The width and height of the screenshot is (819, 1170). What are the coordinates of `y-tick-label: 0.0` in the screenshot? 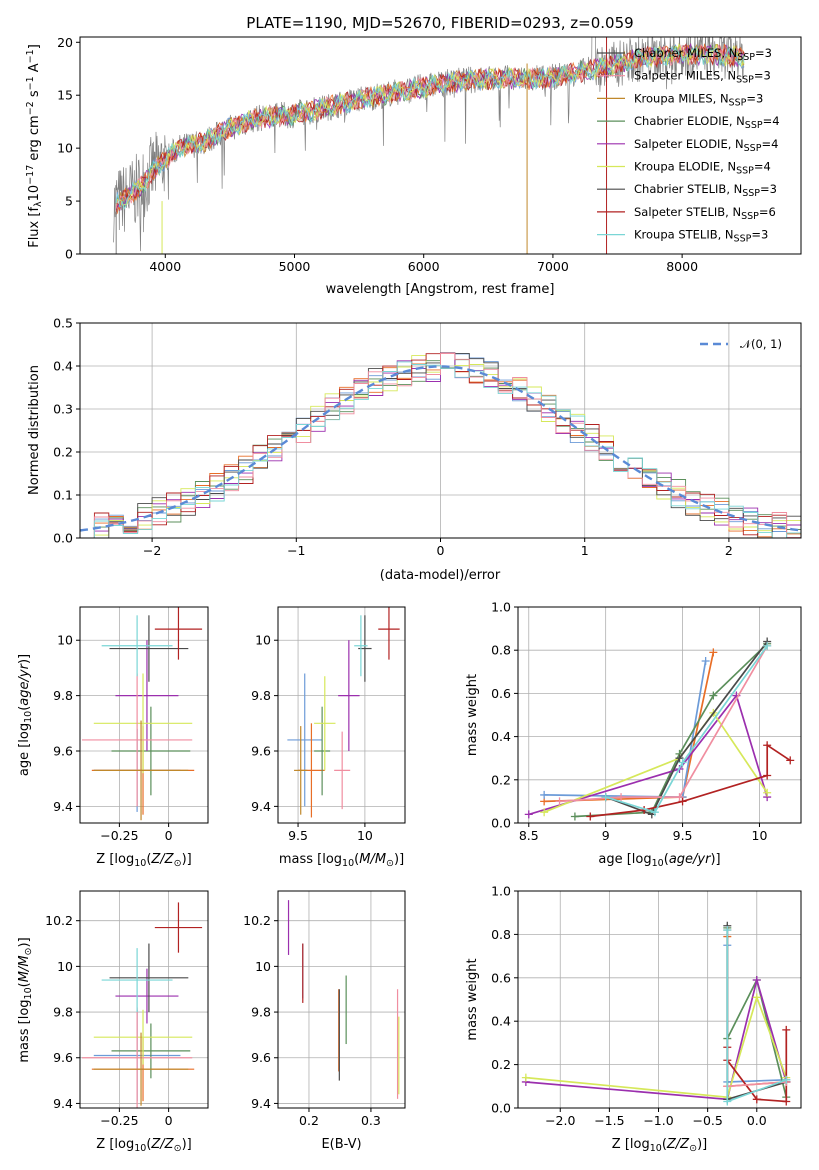 It's located at (501, 1108).